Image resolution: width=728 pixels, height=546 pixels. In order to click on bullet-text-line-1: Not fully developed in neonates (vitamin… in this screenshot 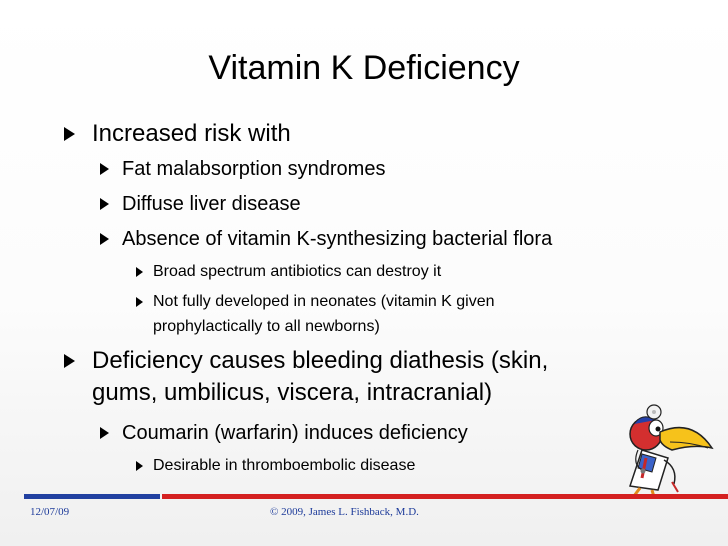, I will do `click(324, 301)`.